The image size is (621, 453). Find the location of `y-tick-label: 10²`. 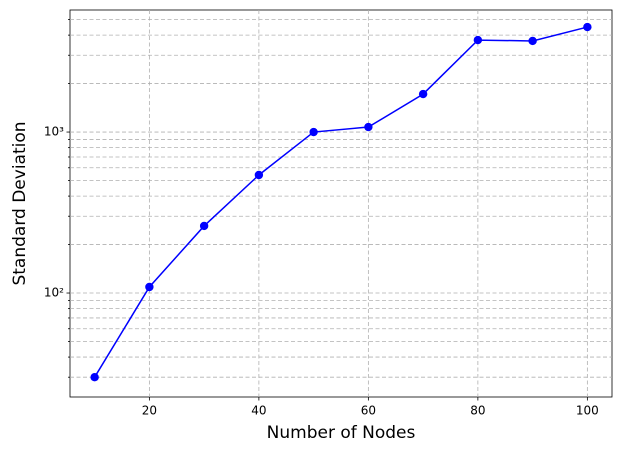

y-tick-label: 10² is located at coordinates (54, 293).